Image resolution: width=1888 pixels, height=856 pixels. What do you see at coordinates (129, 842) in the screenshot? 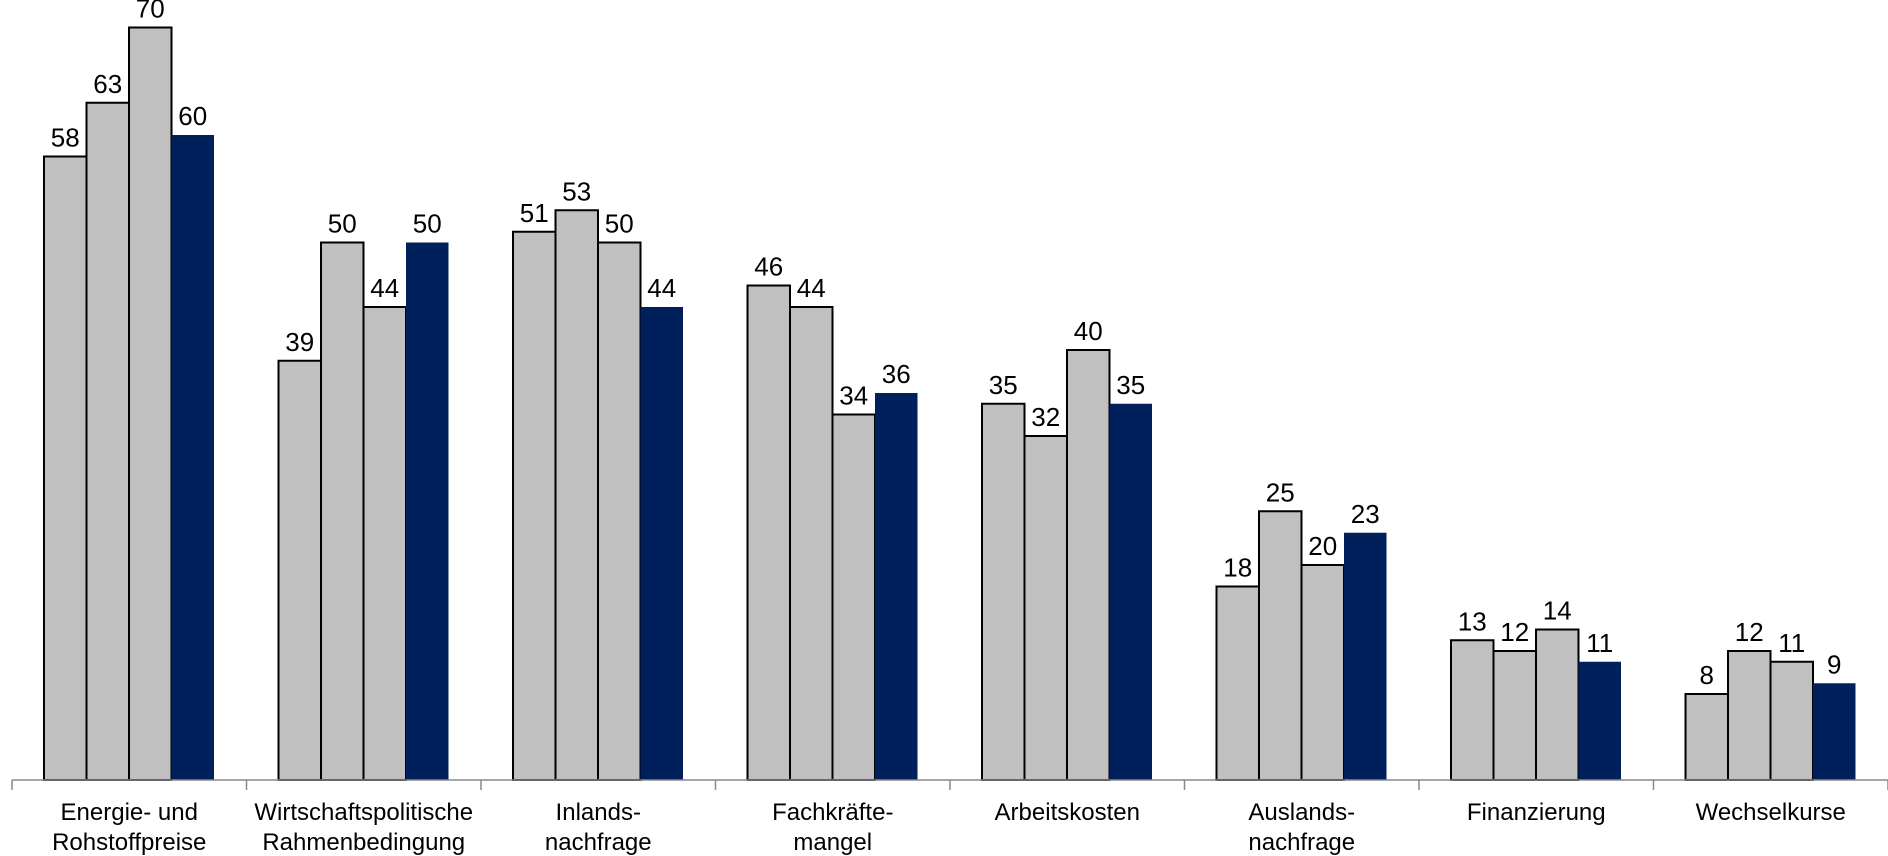
I see `category-label: Rohstoffpreise` at bounding box center [129, 842].